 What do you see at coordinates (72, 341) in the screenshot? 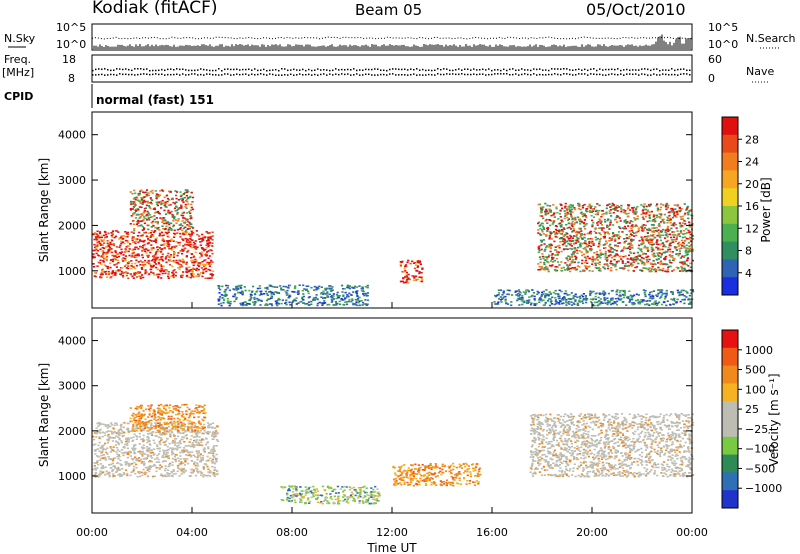
I see `velocity-ytick-3: 4000` at bounding box center [72, 341].